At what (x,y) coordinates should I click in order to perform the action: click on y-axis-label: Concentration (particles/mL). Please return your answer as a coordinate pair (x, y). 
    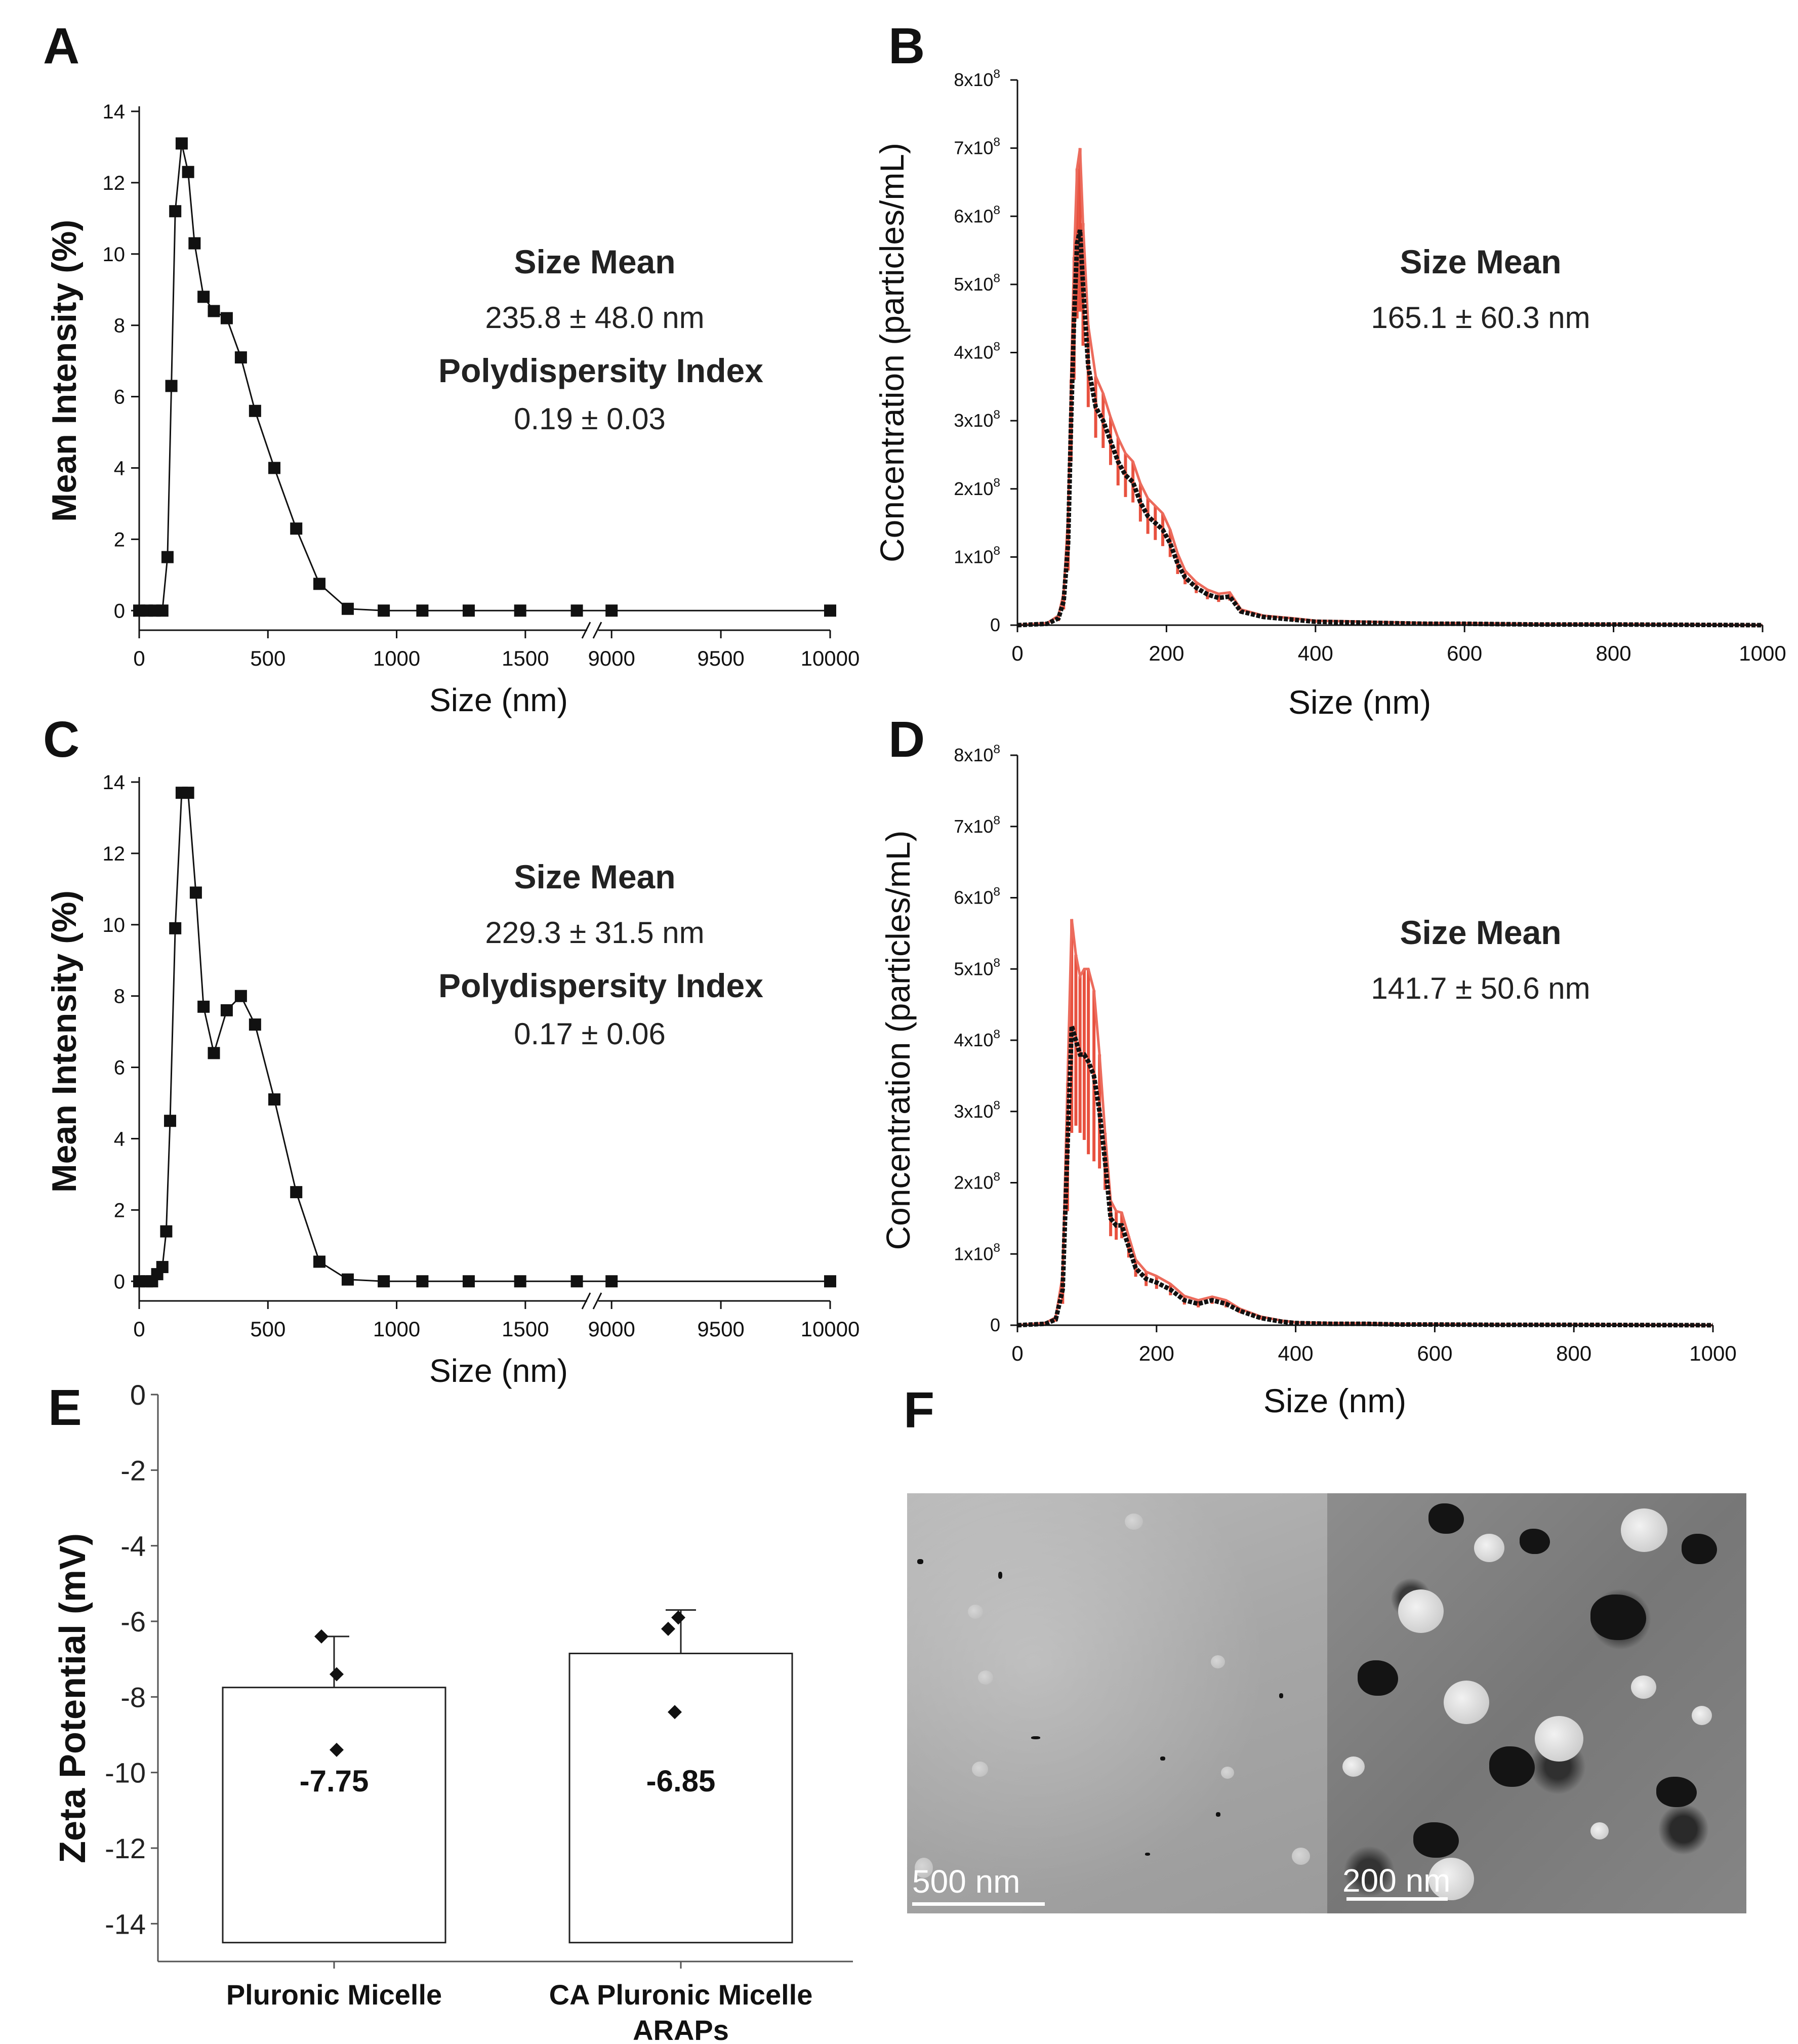
    Looking at the image, I should click on (892, 352).